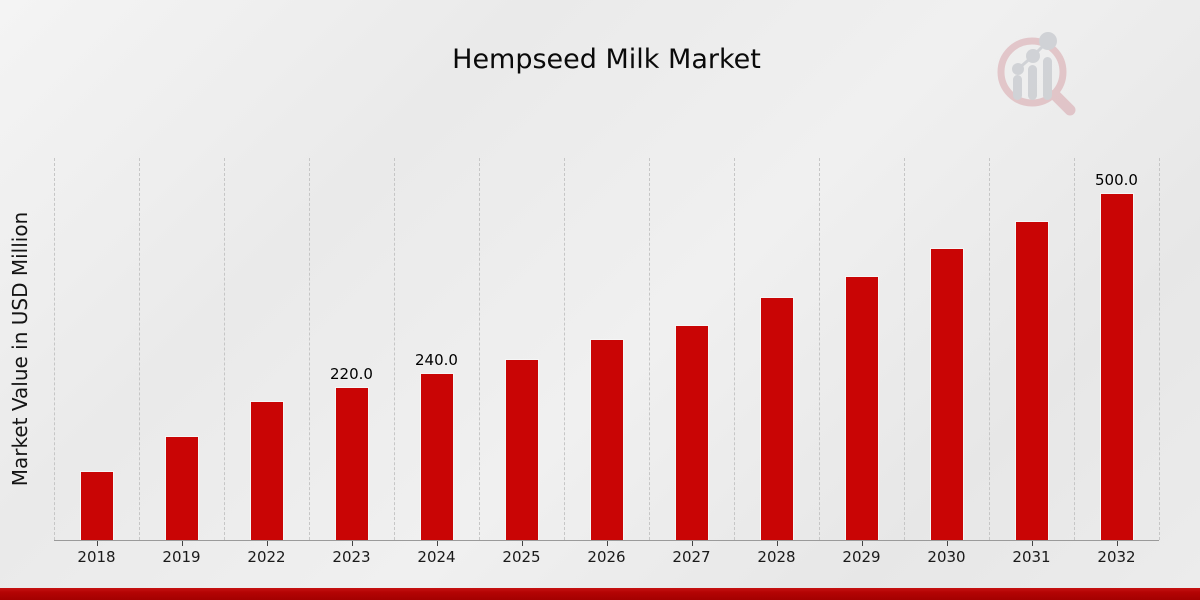 The width and height of the screenshot is (1200, 600). Describe the element at coordinates (96, 505) in the screenshot. I see `bar-2018` at that location.